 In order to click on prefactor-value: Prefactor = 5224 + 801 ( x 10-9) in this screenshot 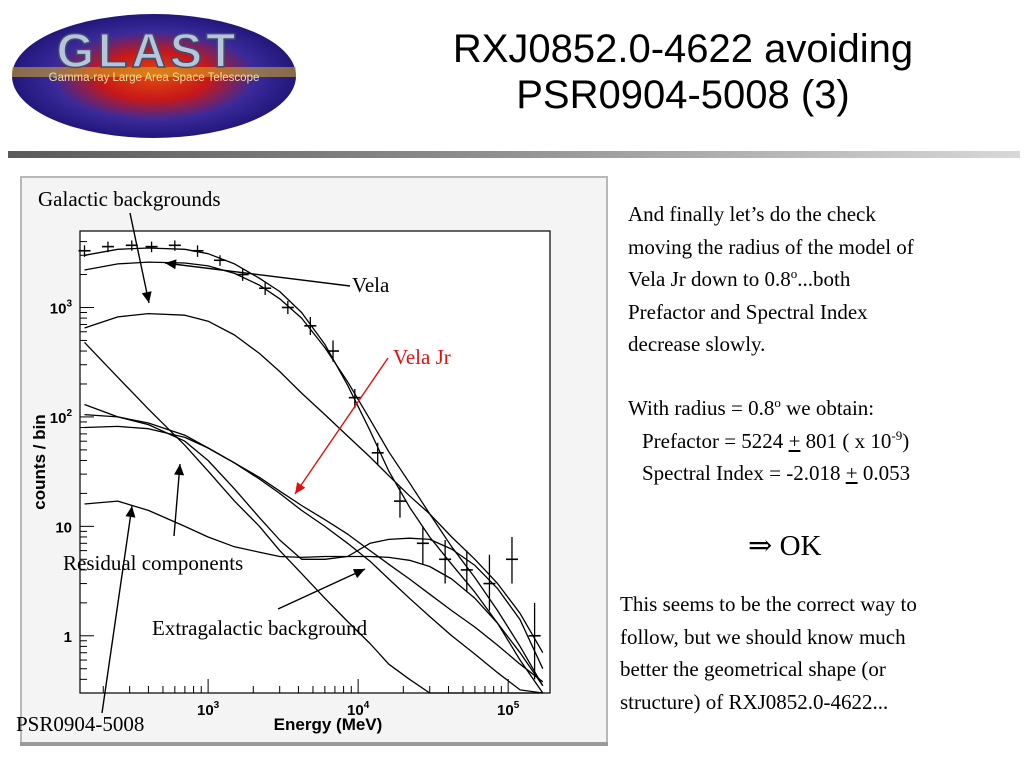, I will do `click(776, 440)`.